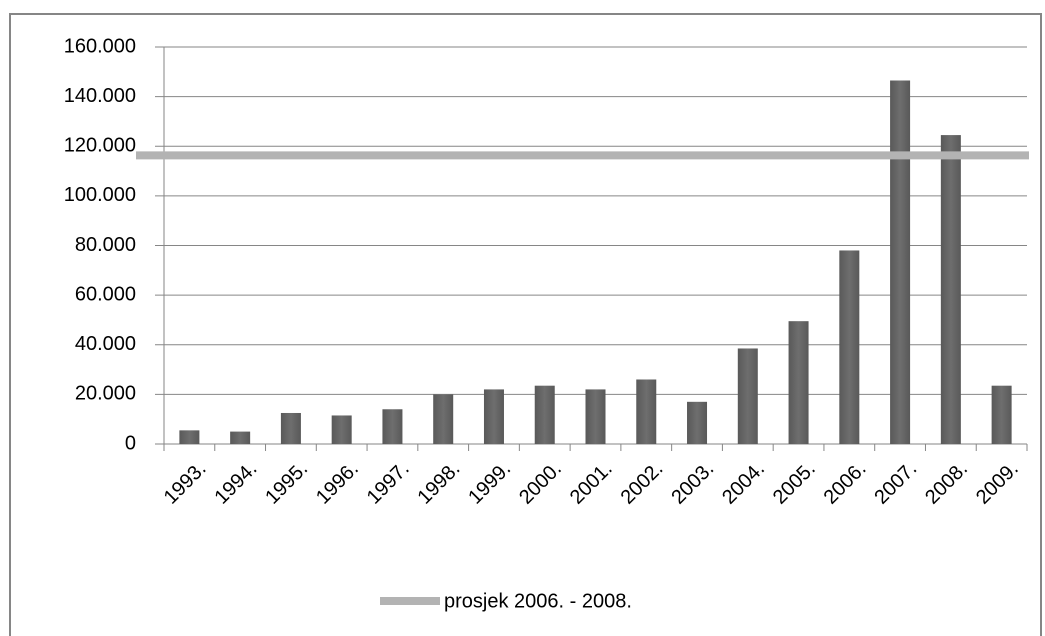  Describe the element at coordinates (105, 294) in the screenshot. I see `y-tick-label: 60.000` at that location.